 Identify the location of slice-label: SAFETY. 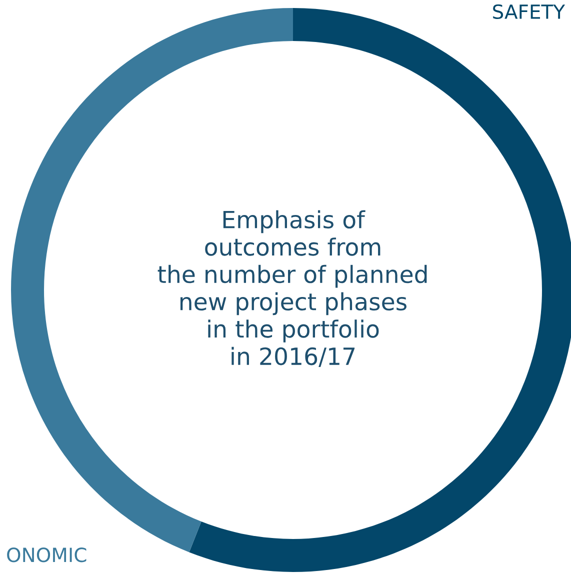
(529, 12).